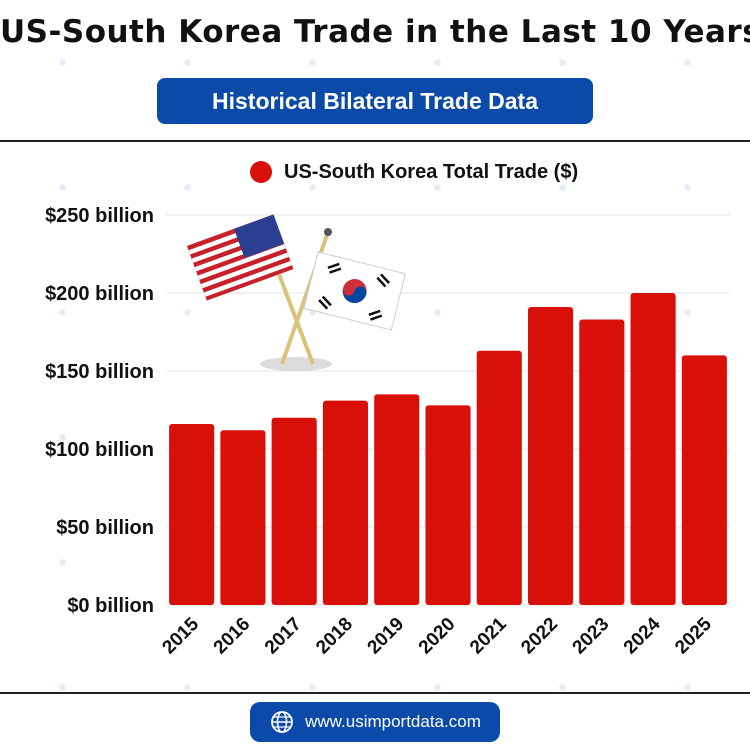 The height and width of the screenshot is (750, 750). Describe the element at coordinates (642, 635) in the screenshot. I see `x-tick-label: 2024` at that location.